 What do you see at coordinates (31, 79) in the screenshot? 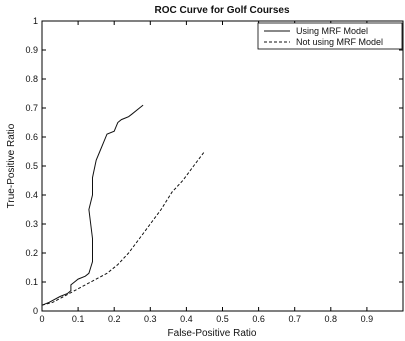
I see `y-tick-label: 0.8` at bounding box center [31, 79].